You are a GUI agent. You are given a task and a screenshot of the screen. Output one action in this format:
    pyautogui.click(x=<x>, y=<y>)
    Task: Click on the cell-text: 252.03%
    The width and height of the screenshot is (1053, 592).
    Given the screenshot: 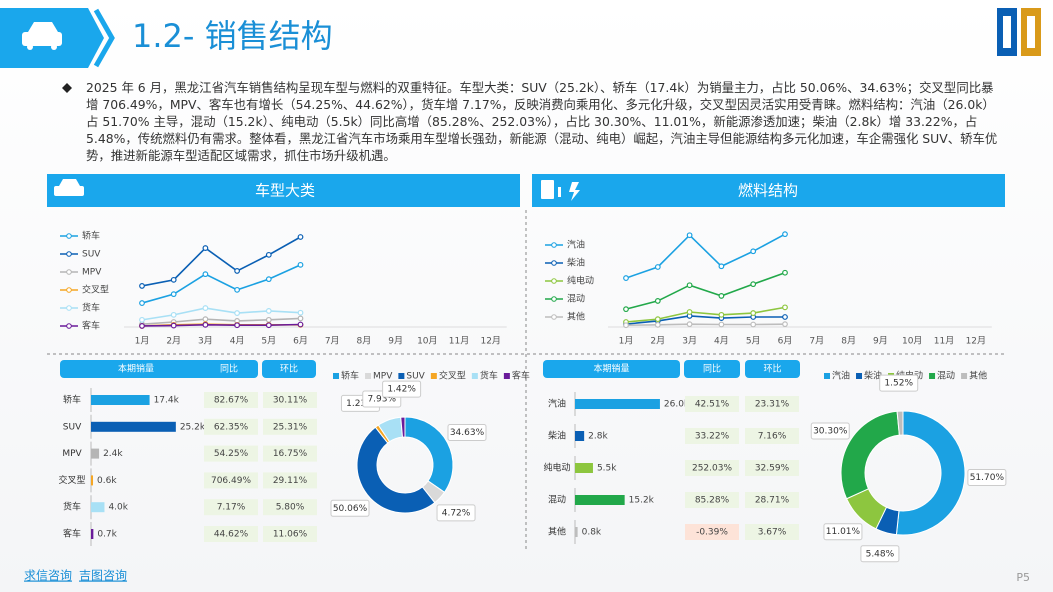 What is the action you would take?
    pyautogui.click(x=712, y=469)
    